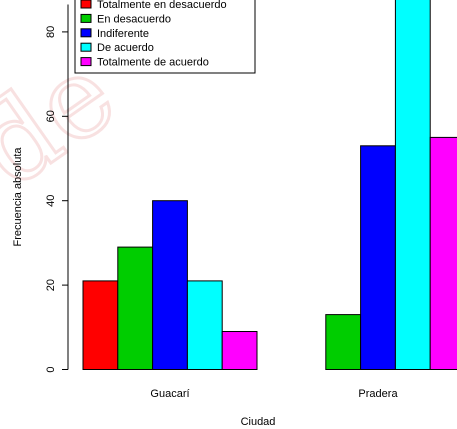 This screenshot has height=429, width=457. Describe the element at coordinates (57, 188) in the screenshot. I see `y-axis: 0 20 40 60 80` at that location.